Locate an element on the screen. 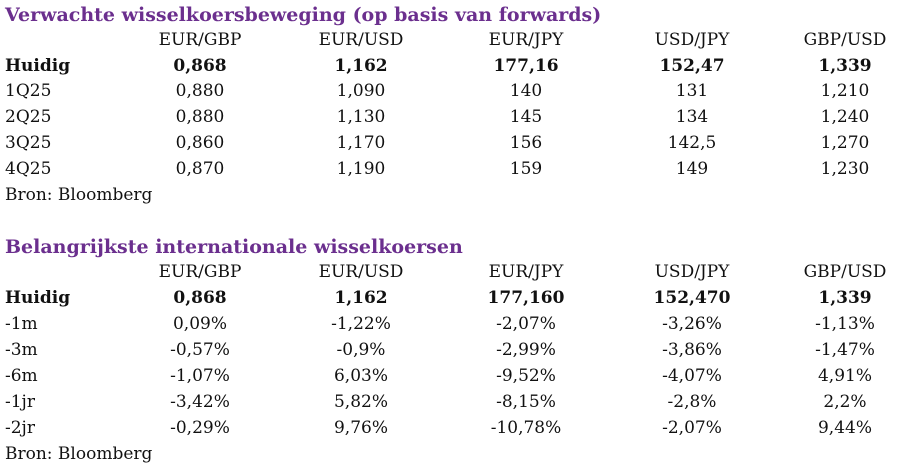 Image resolution: width=906 pixels, height=470 pixels. table-cell: 152,470 is located at coordinates (692, 298).